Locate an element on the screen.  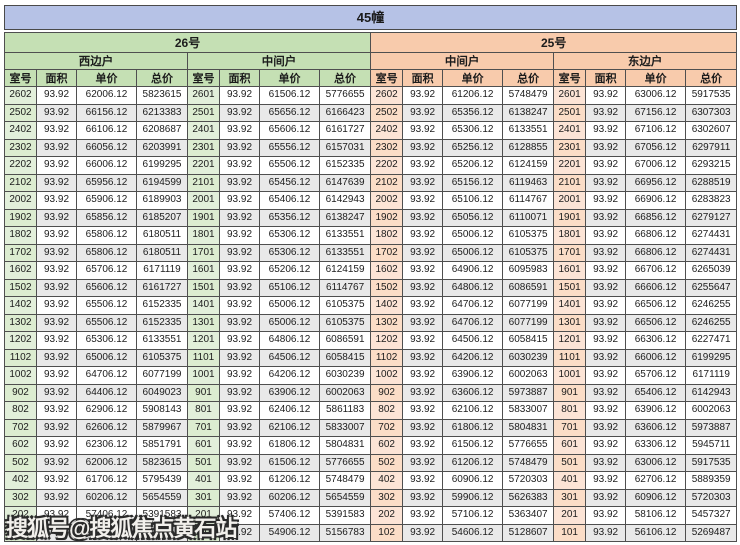
cell-room: 801 is located at coordinates (203, 410).